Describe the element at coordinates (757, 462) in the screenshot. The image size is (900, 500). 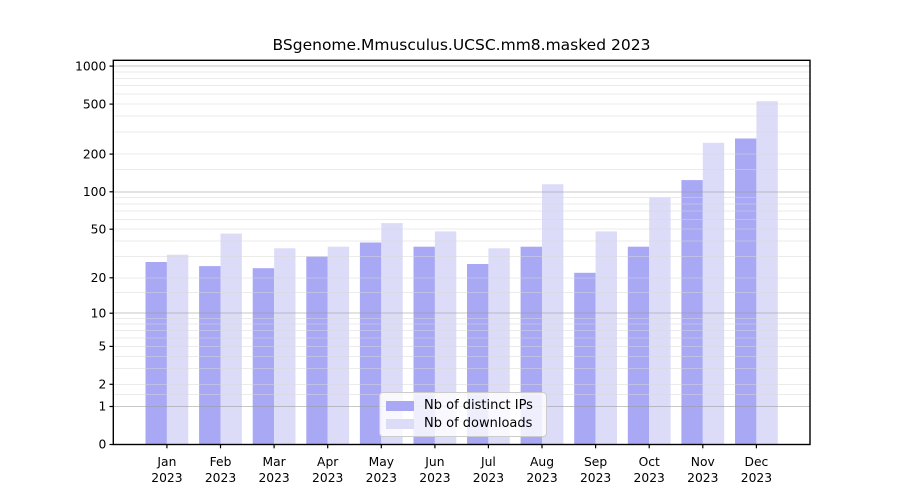
I see `x-tick-label-month-dec: Dec` at that location.